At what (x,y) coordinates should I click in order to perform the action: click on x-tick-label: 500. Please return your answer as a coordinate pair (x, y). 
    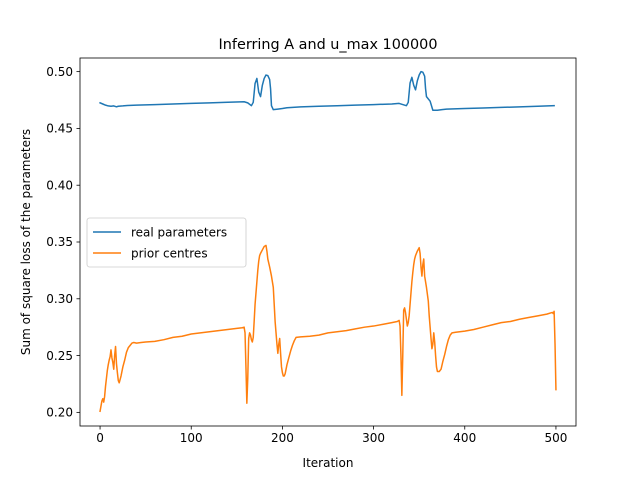
    Looking at the image, I should click on (555, 438).